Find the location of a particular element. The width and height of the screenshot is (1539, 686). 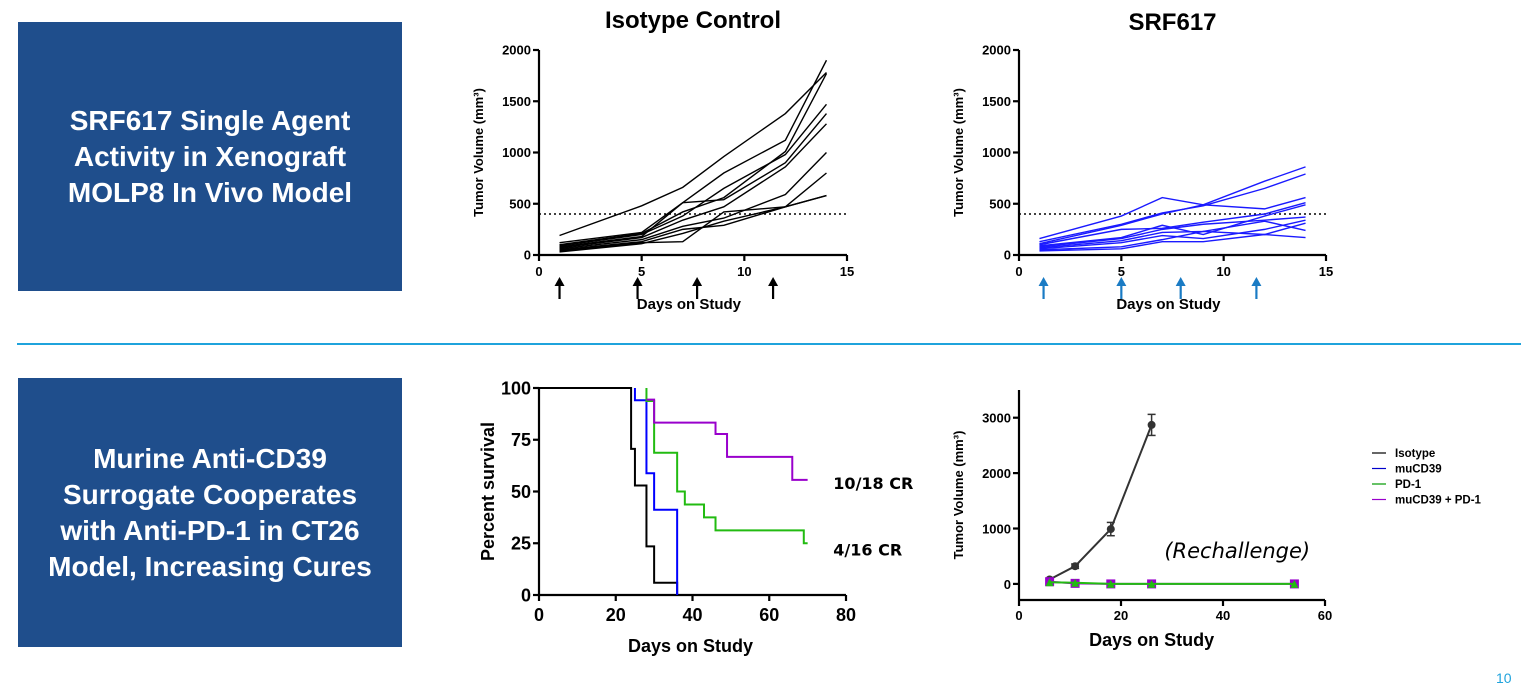

srf617-x-tick-label: 15 is located at coordinates (1326, 271).